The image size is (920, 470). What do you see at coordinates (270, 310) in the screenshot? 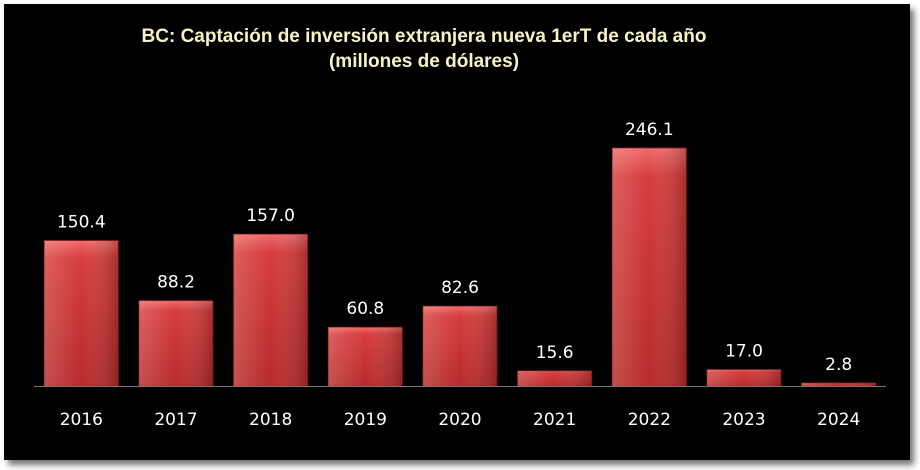
I see `bar-sheen-2018` at bounding box center [270, 310].